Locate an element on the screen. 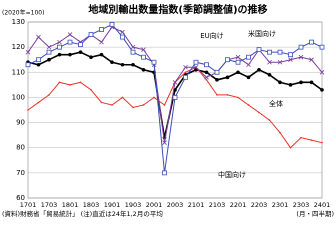 This screenshot has width=336, height=240. x-tick-label: 2103 is located at coordinates (217, 205).